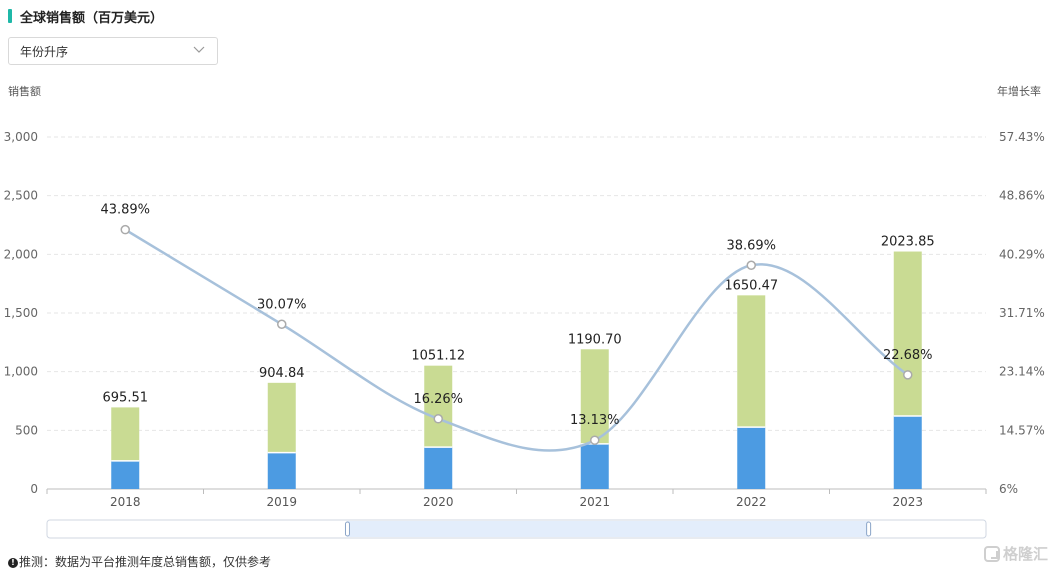 Image resolution: width=1060 pixels, height=570 pixels. Describe the element at coordinates (113, 51) in the screenshot. I see `sort-dropdown: 年份升序` at that location.